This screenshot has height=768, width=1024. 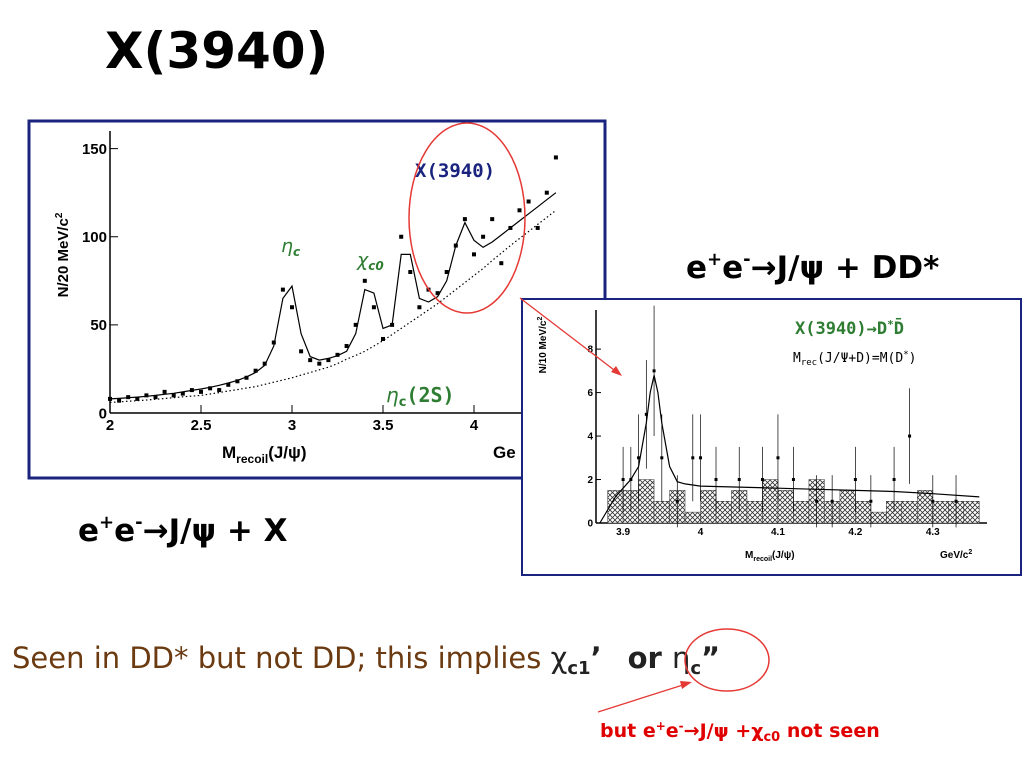 What do you see at coordinates (590, 350) in the screenshot?
I see `y-tick-label: 8` at bounding box center [590, 350].